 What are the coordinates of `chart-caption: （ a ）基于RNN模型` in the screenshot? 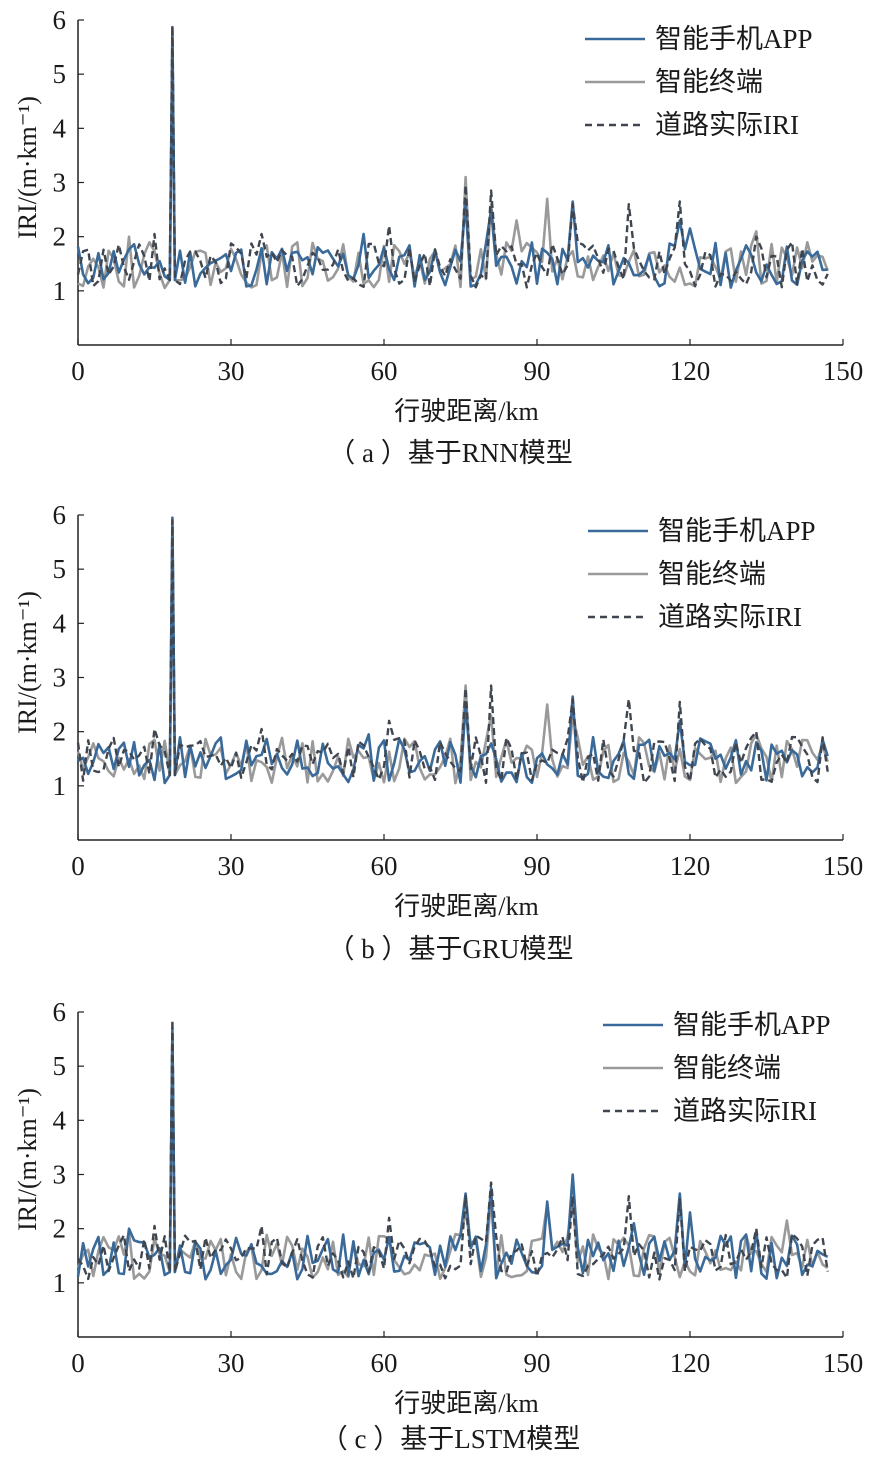 It's located at (450, 453).